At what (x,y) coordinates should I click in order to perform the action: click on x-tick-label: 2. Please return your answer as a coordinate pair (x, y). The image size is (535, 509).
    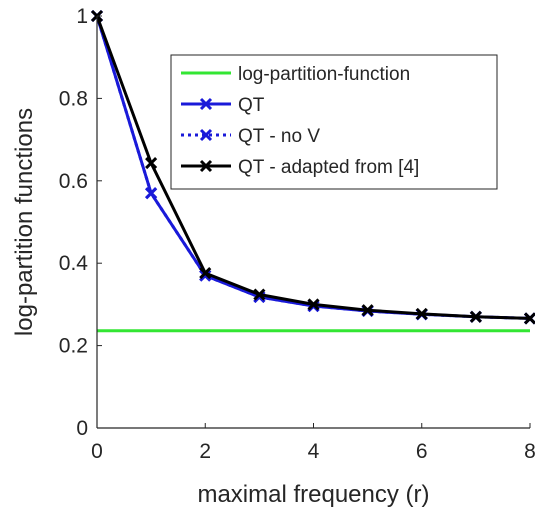
    Looking at the image, I should click on (205, 451).